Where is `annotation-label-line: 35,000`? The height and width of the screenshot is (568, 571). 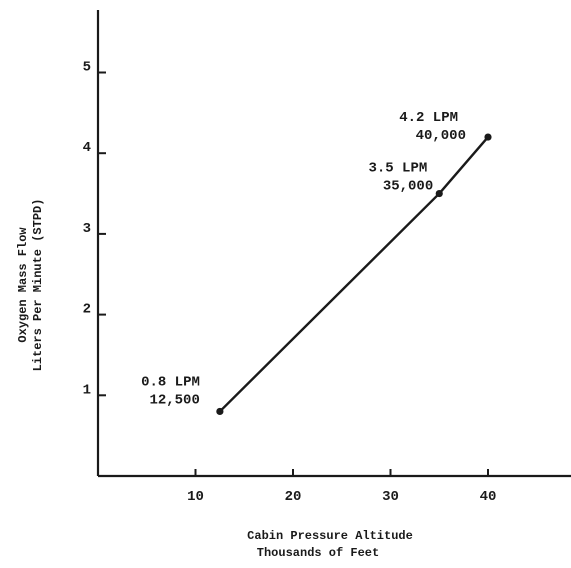 annotation-label-line: 35,000 is located at coordinates (408, 187).